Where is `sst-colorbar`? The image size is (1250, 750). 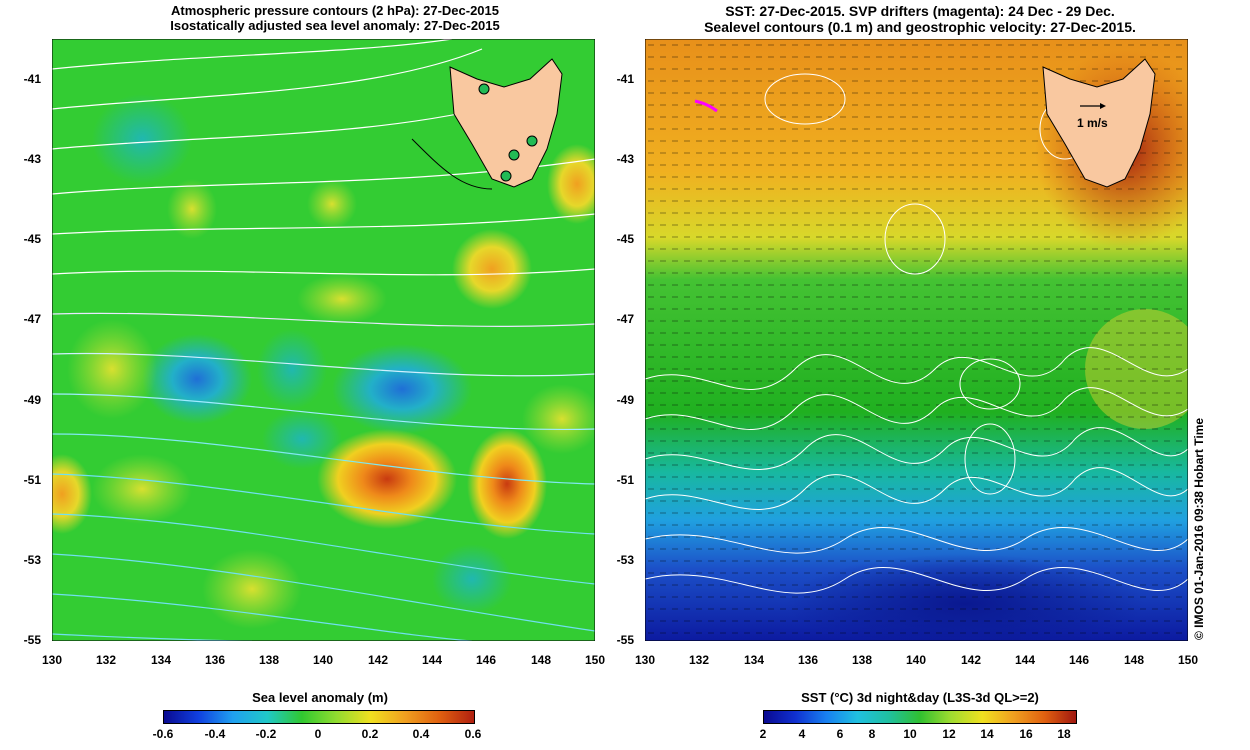 sst-colorbar is located at coordinates (920, 717).